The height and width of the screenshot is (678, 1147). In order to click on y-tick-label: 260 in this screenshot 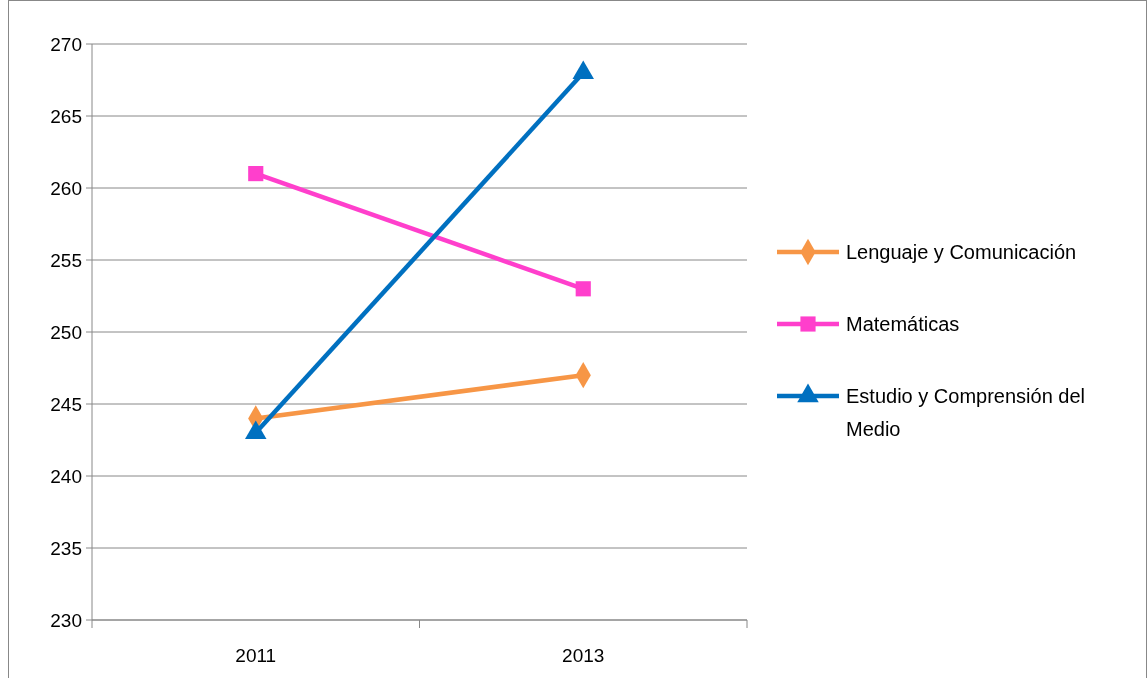, I will do `click(66, 188)`.